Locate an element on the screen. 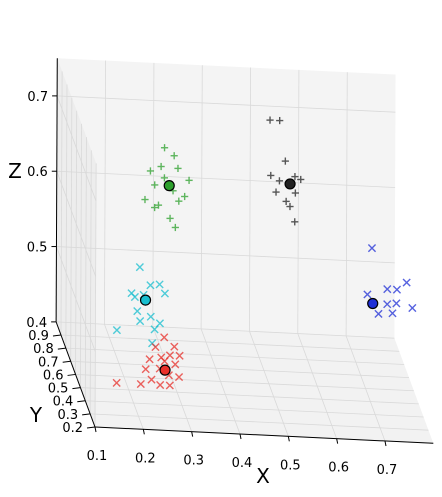  x-tick-label: 0.1 is located at coordinates (97, 456).